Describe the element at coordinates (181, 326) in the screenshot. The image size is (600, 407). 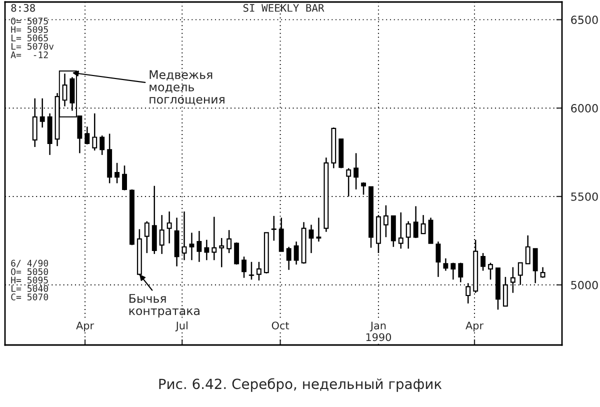
I see `x-tick-label: Jul` at that location.